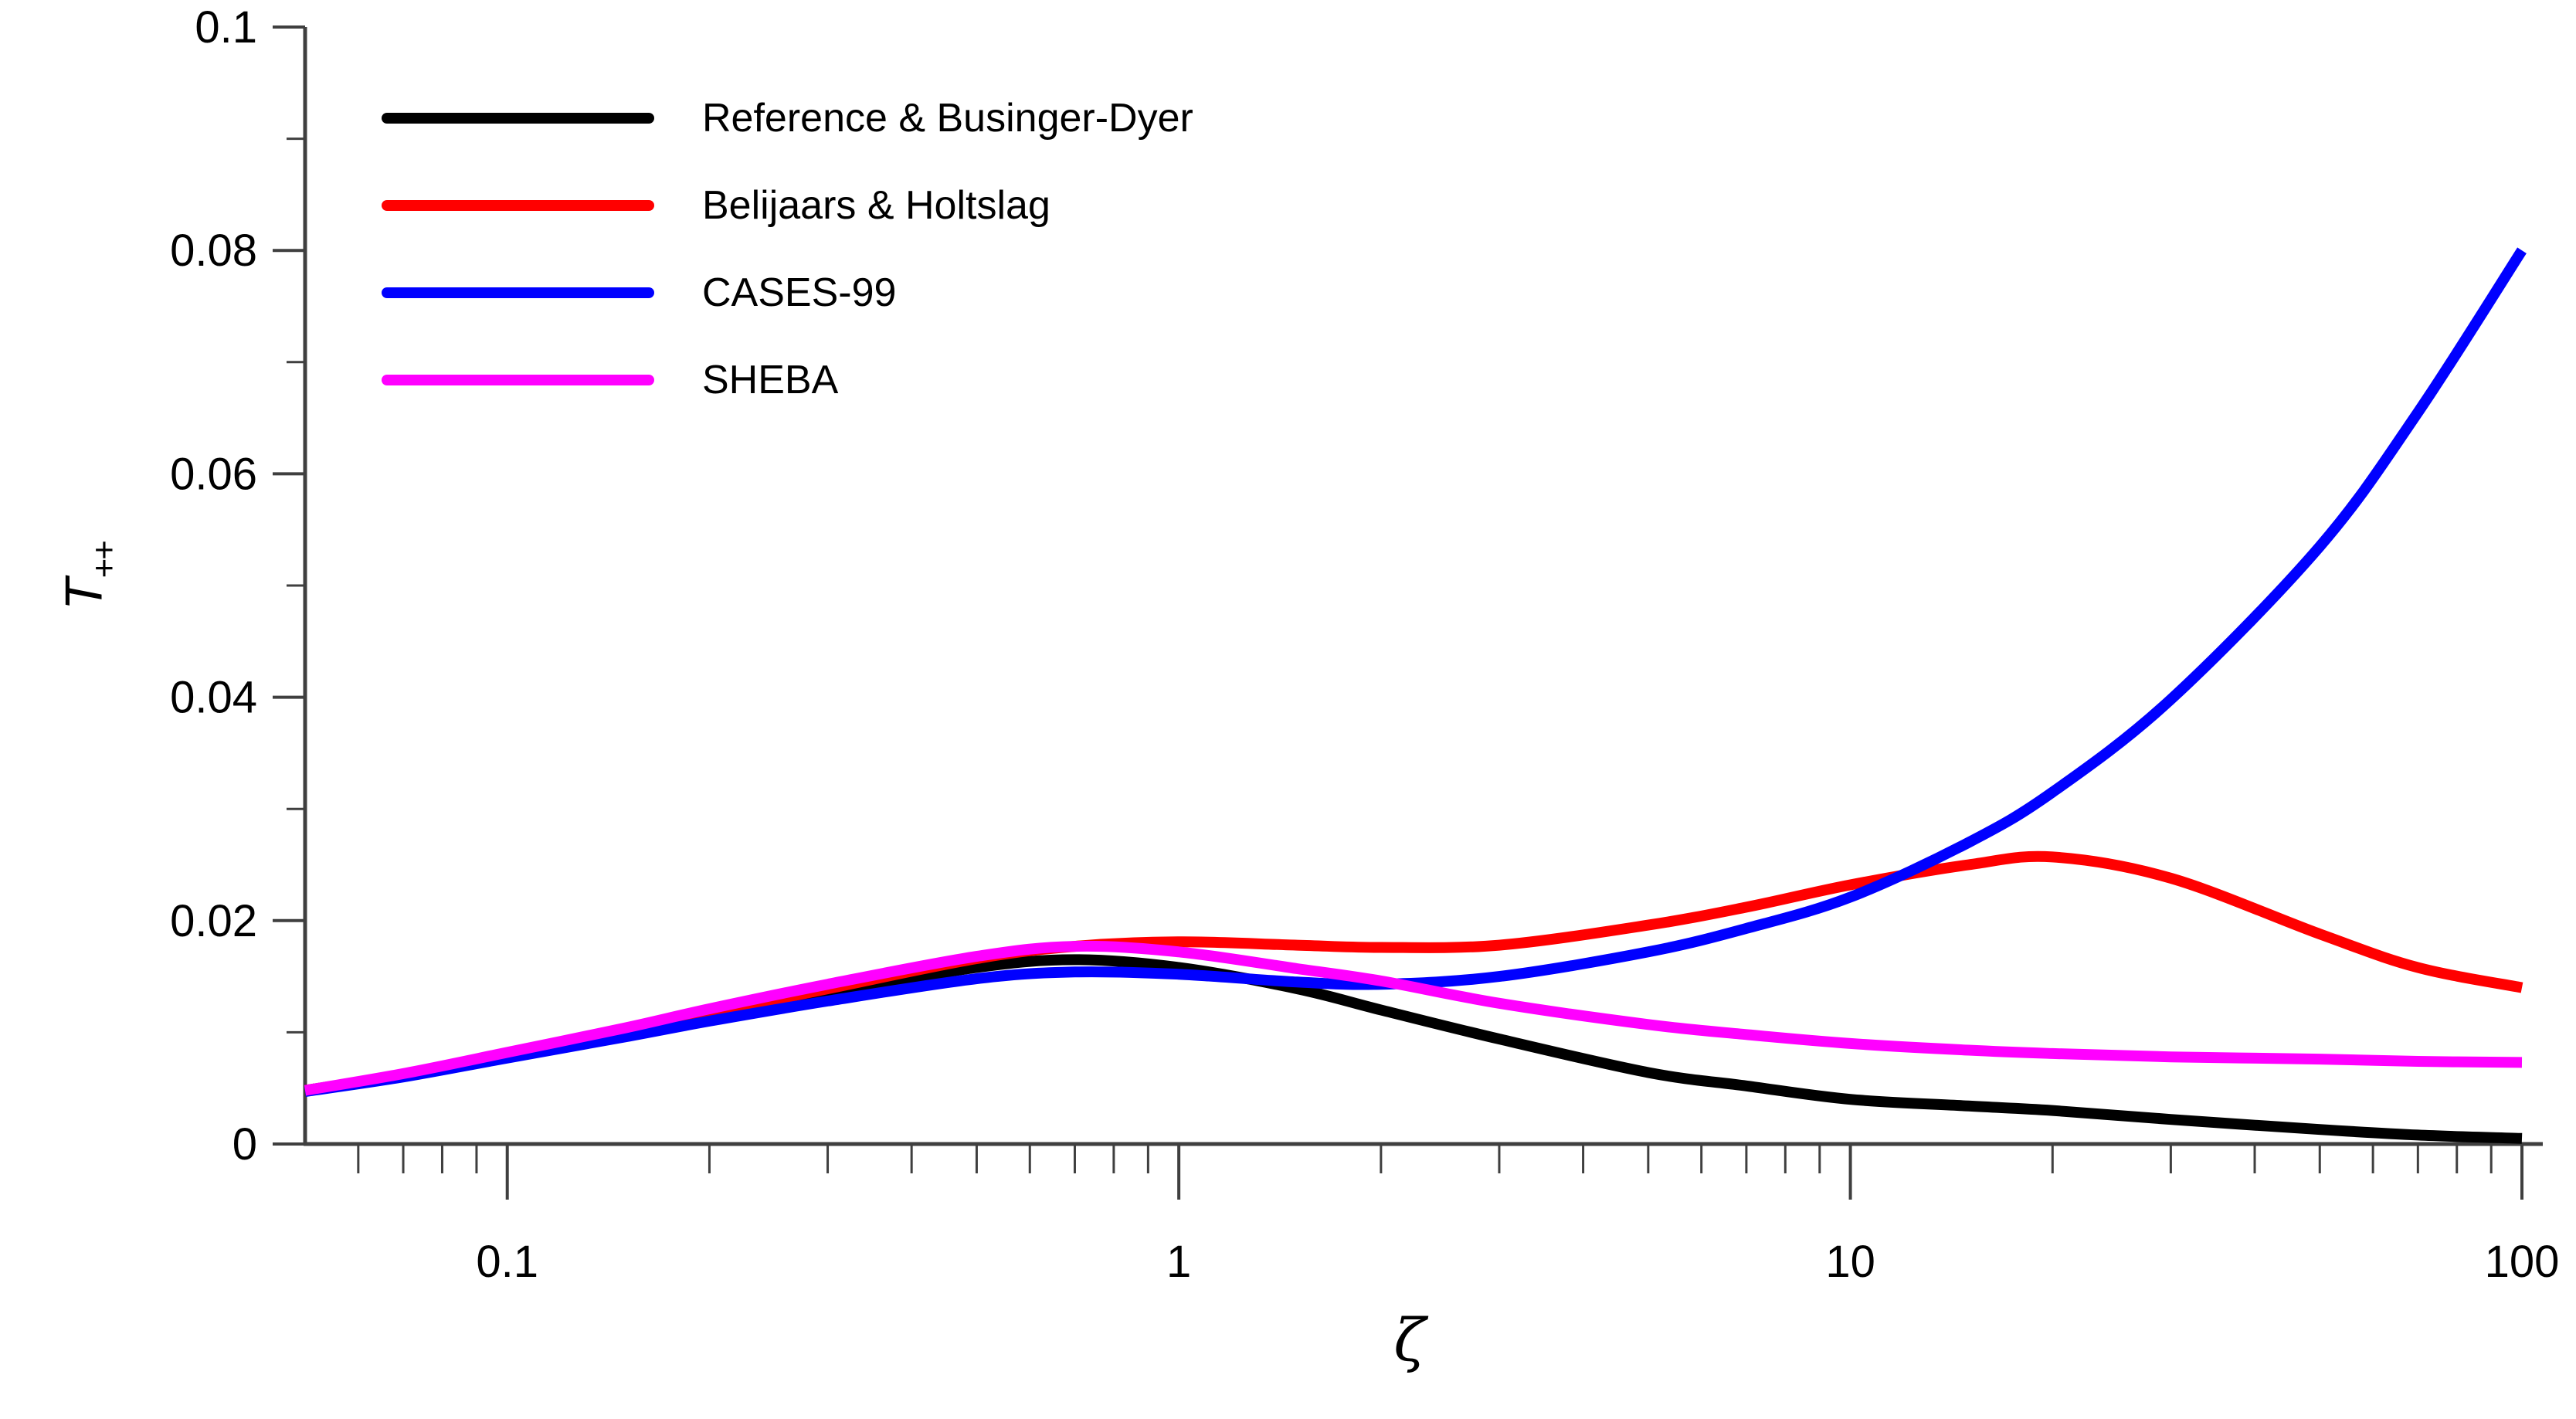 This screenshot has height=1419, width=2576. Describe the element at coordinates (2522, 1262) in the screenshot. I see `x-tick-label: 100` at that location.